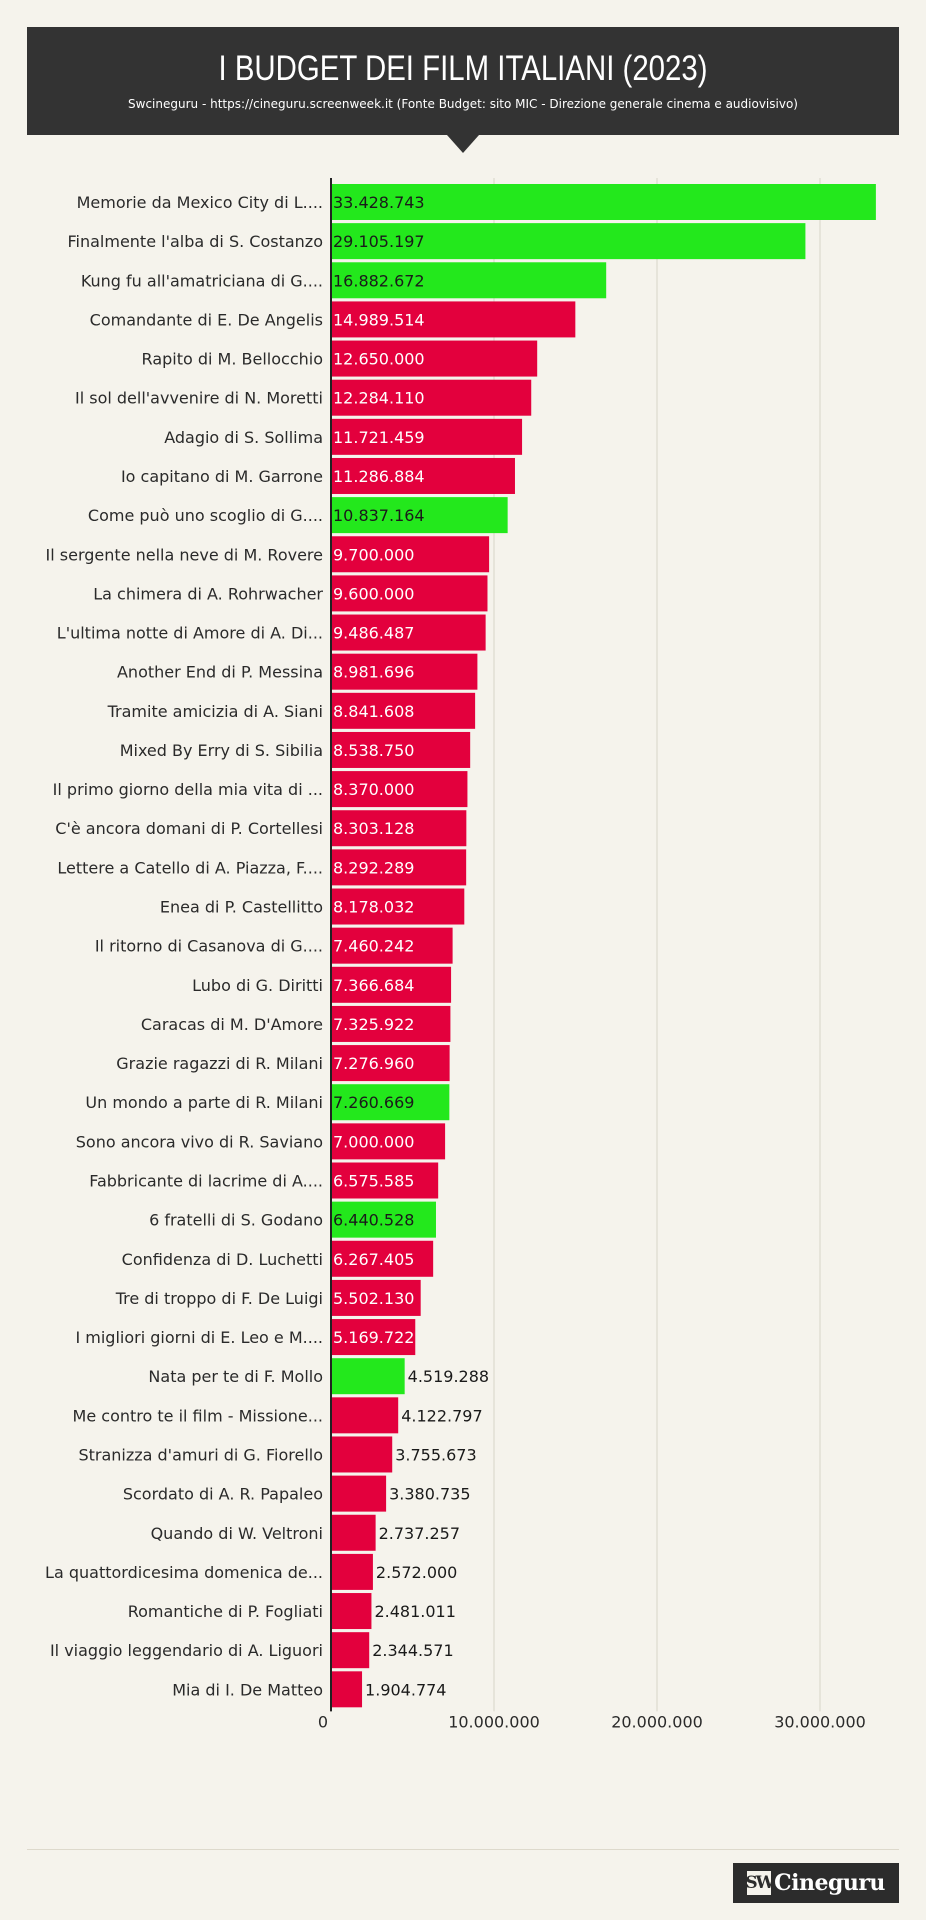 Image resolution: width=926 pixels, height=1920 pixels. What do you see at coordinates (199, 1141) in the screenshot?
I see `category-label: Sono ancora vivo di R. Saviano` at bounding box center [199, 1141].